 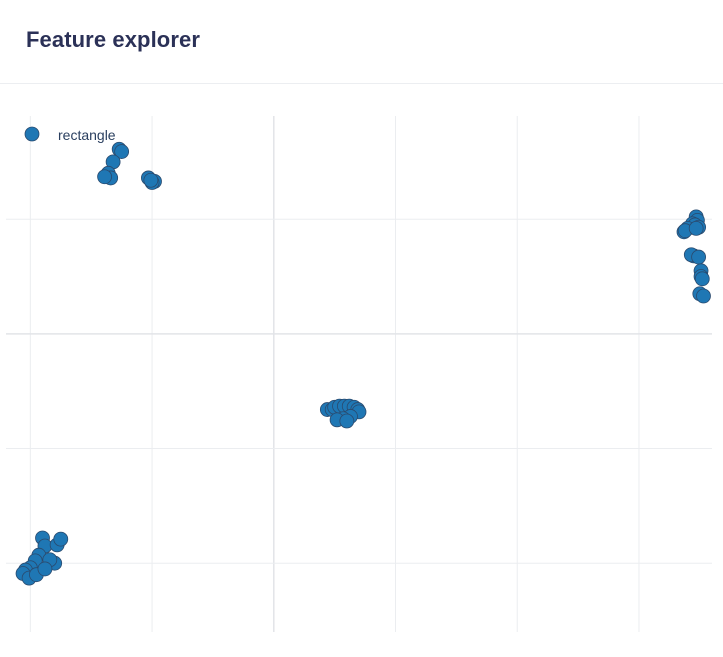 What do you see at coordinates (32, 134) in the screenshot?
I see `legend-marker-rectangle` at bounding box center [32, 134].